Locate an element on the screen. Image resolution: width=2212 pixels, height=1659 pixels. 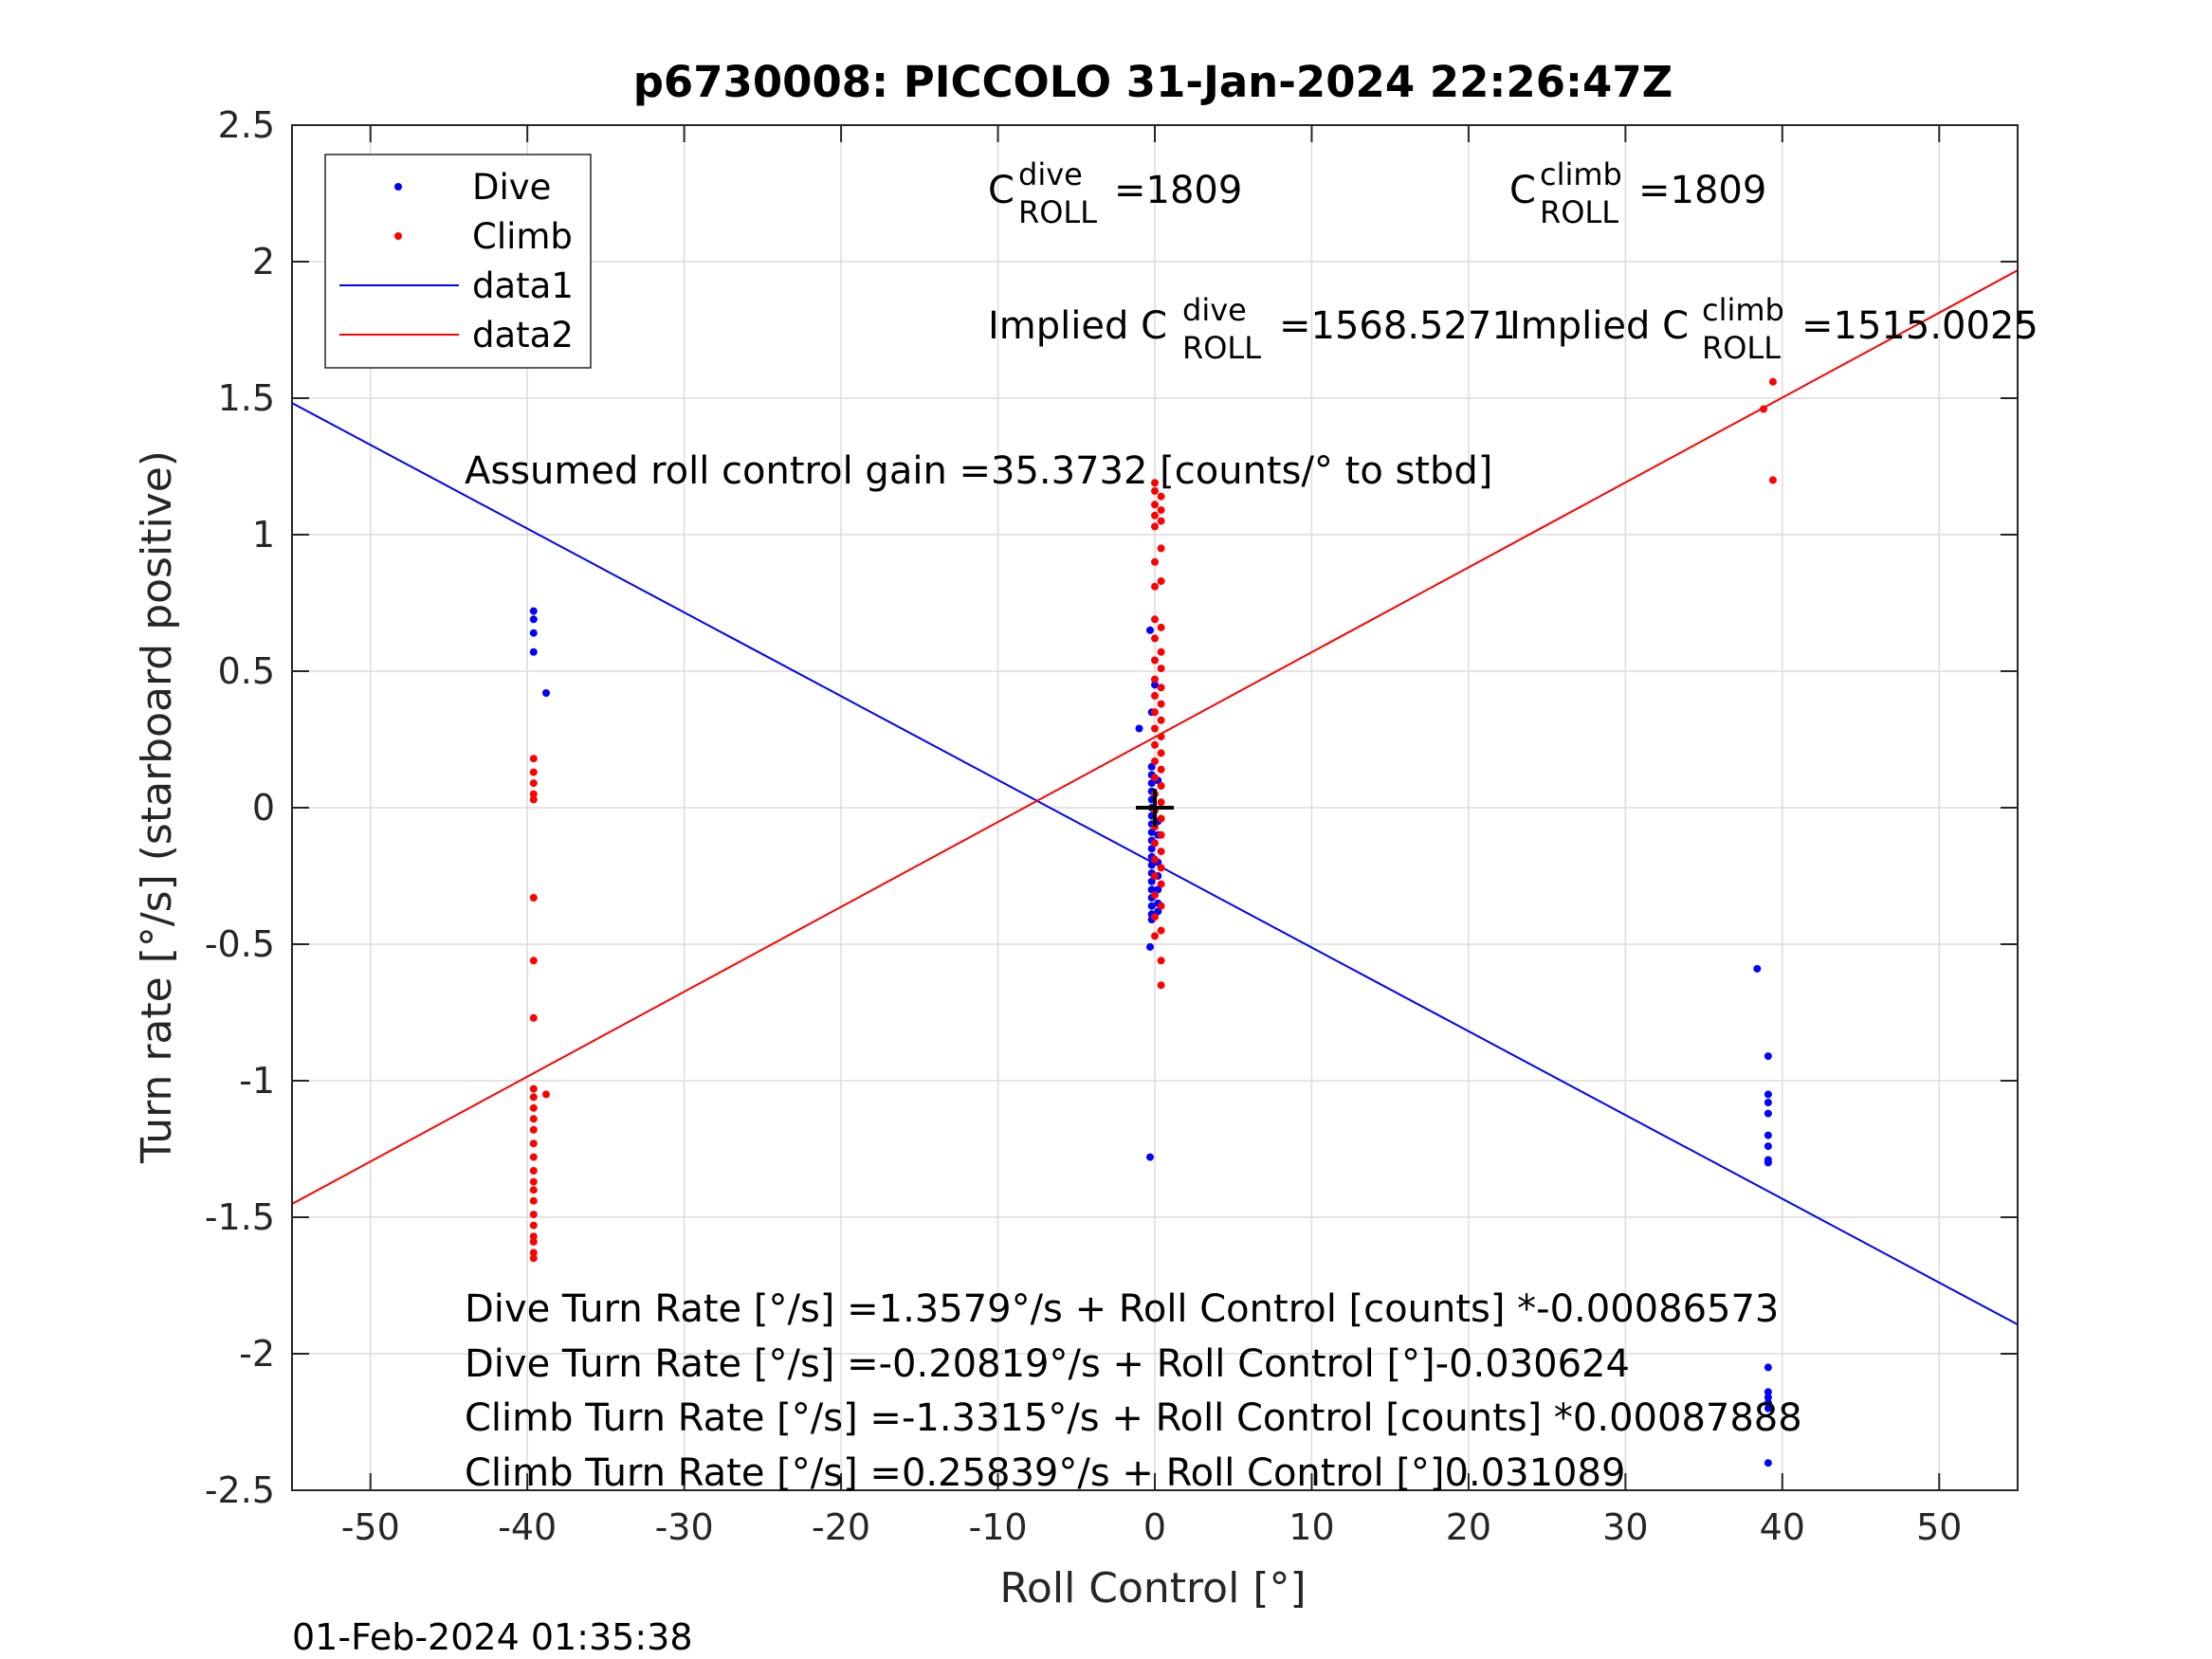
legend-dive-label: Dive is located at coordinates (512, 187).